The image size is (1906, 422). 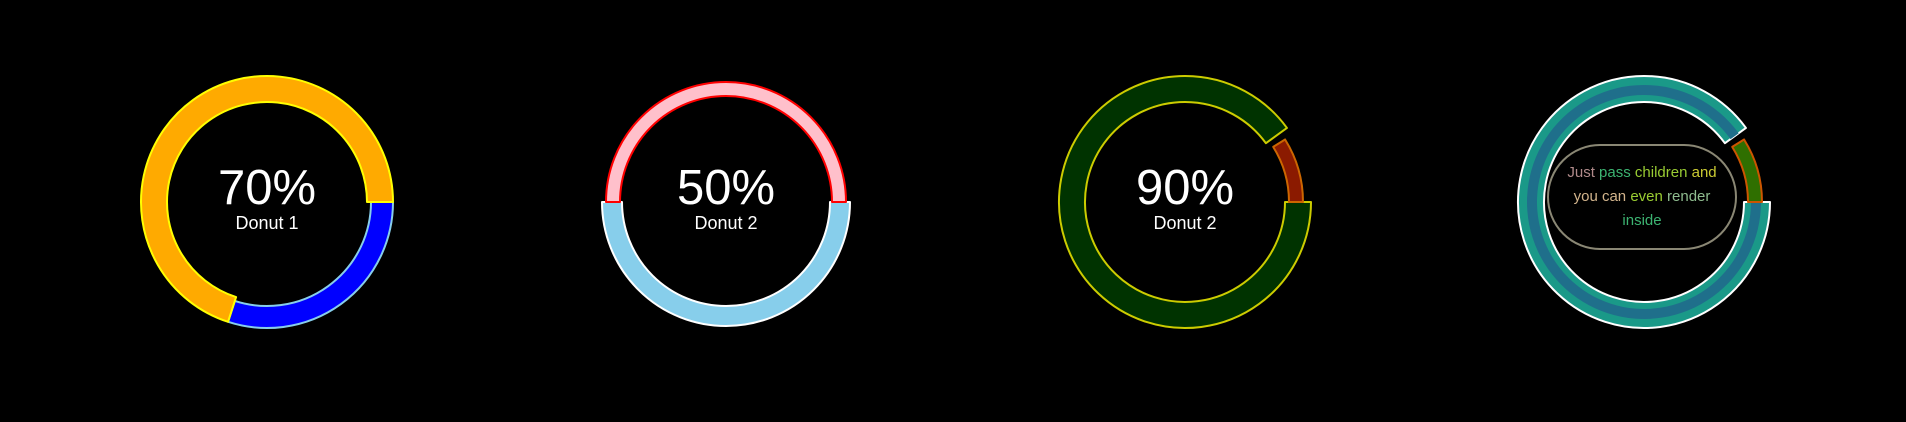 I want to click on donut-3-ring, so click(x=1185, y=202).